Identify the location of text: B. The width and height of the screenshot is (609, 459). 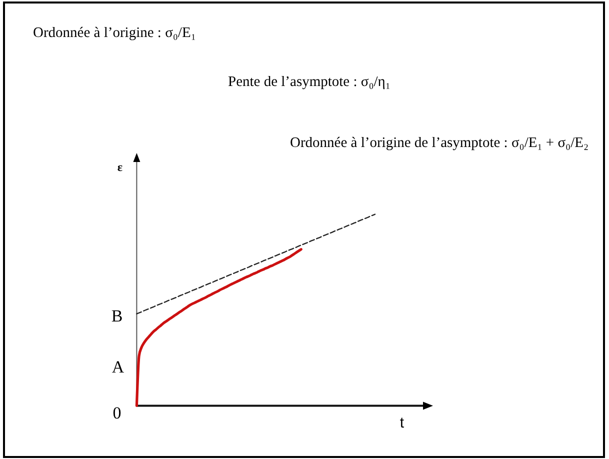
(117, 316).